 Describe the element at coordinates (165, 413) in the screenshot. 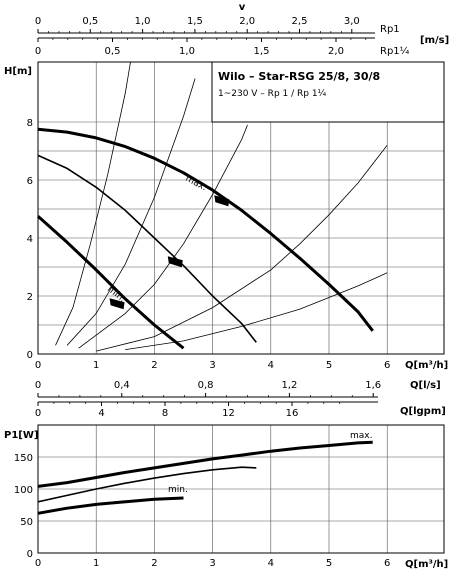

I see `gpm-tick-label: 8` at that location.